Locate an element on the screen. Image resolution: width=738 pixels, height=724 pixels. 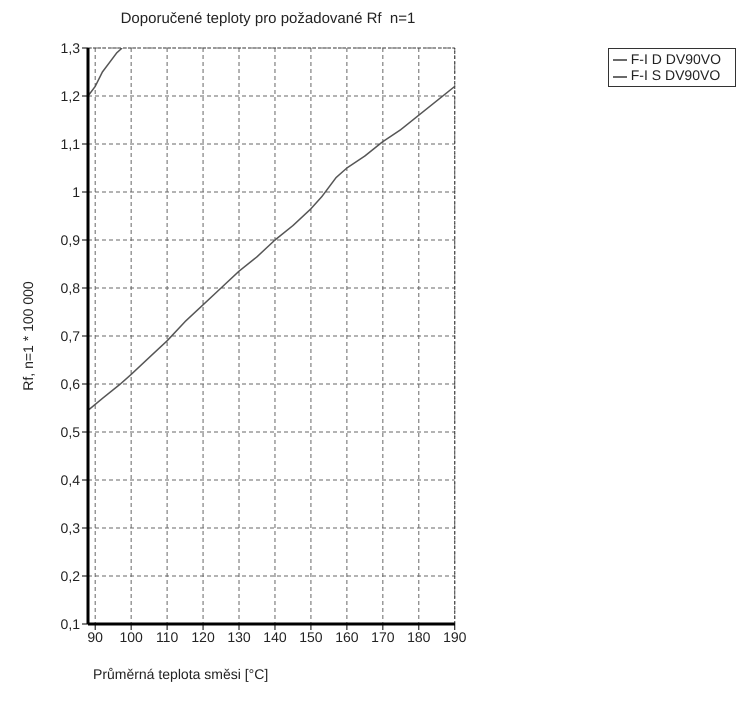
y-tick-label: 1 is located at coordinates (76, 192).